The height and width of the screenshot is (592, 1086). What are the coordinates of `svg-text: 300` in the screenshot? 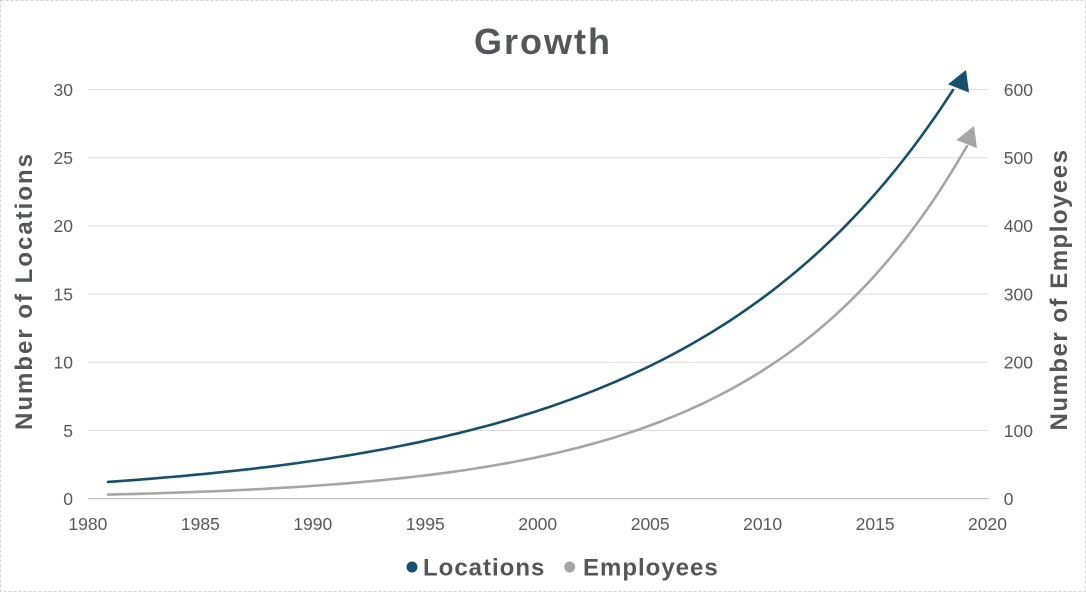 It's located at (1018, 294).